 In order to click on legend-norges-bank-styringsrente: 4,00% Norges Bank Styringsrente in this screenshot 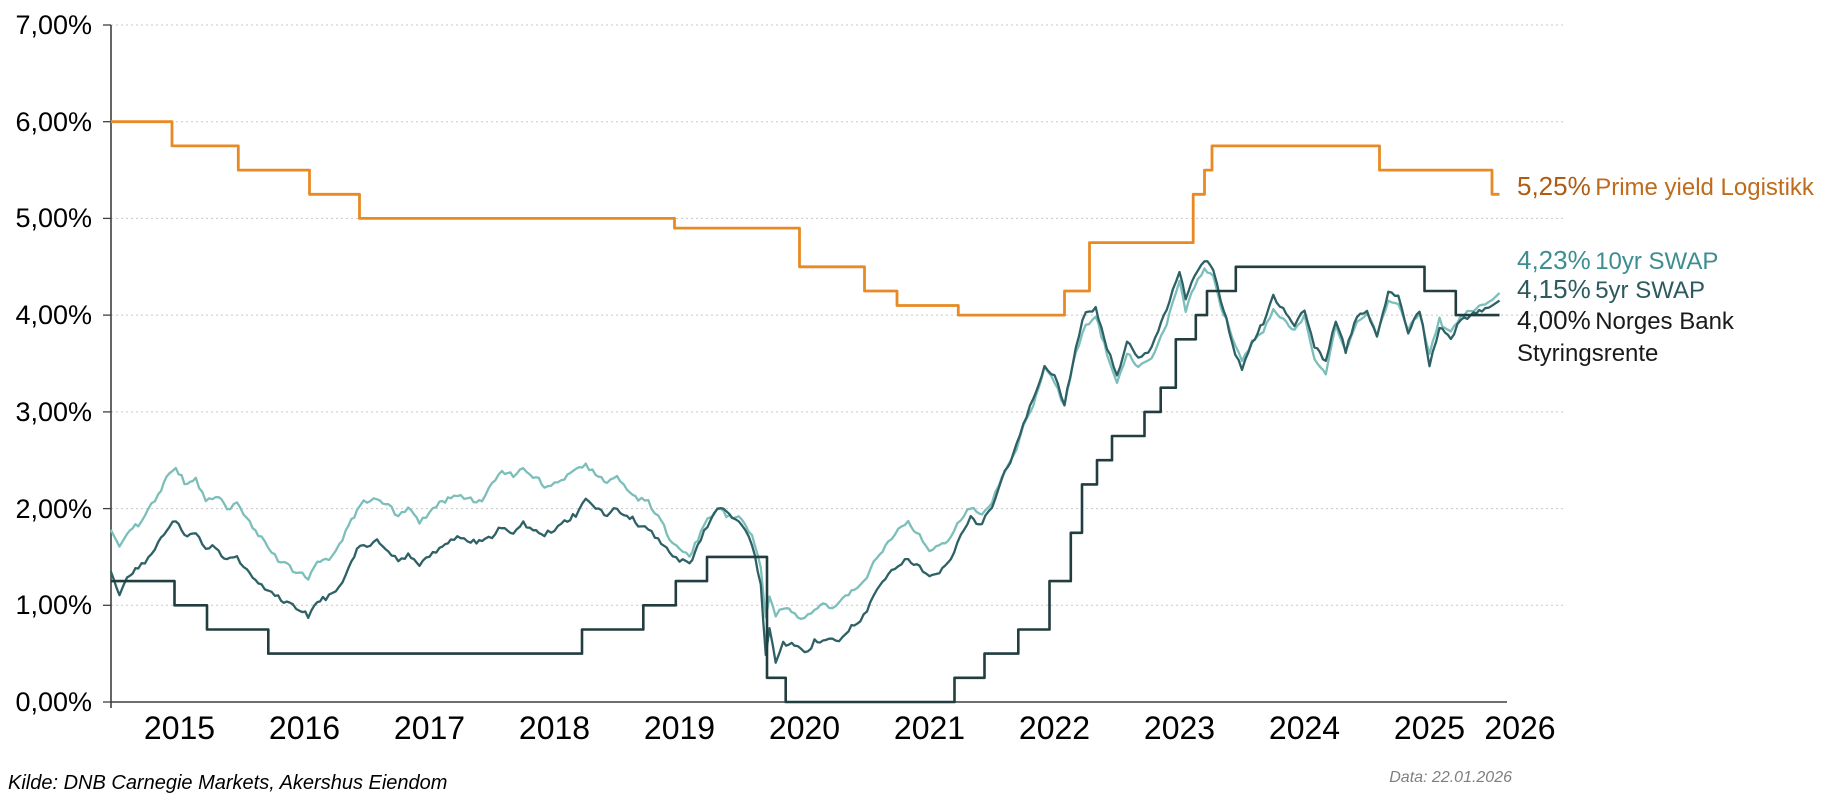, I will do `click(1625, 338)`.